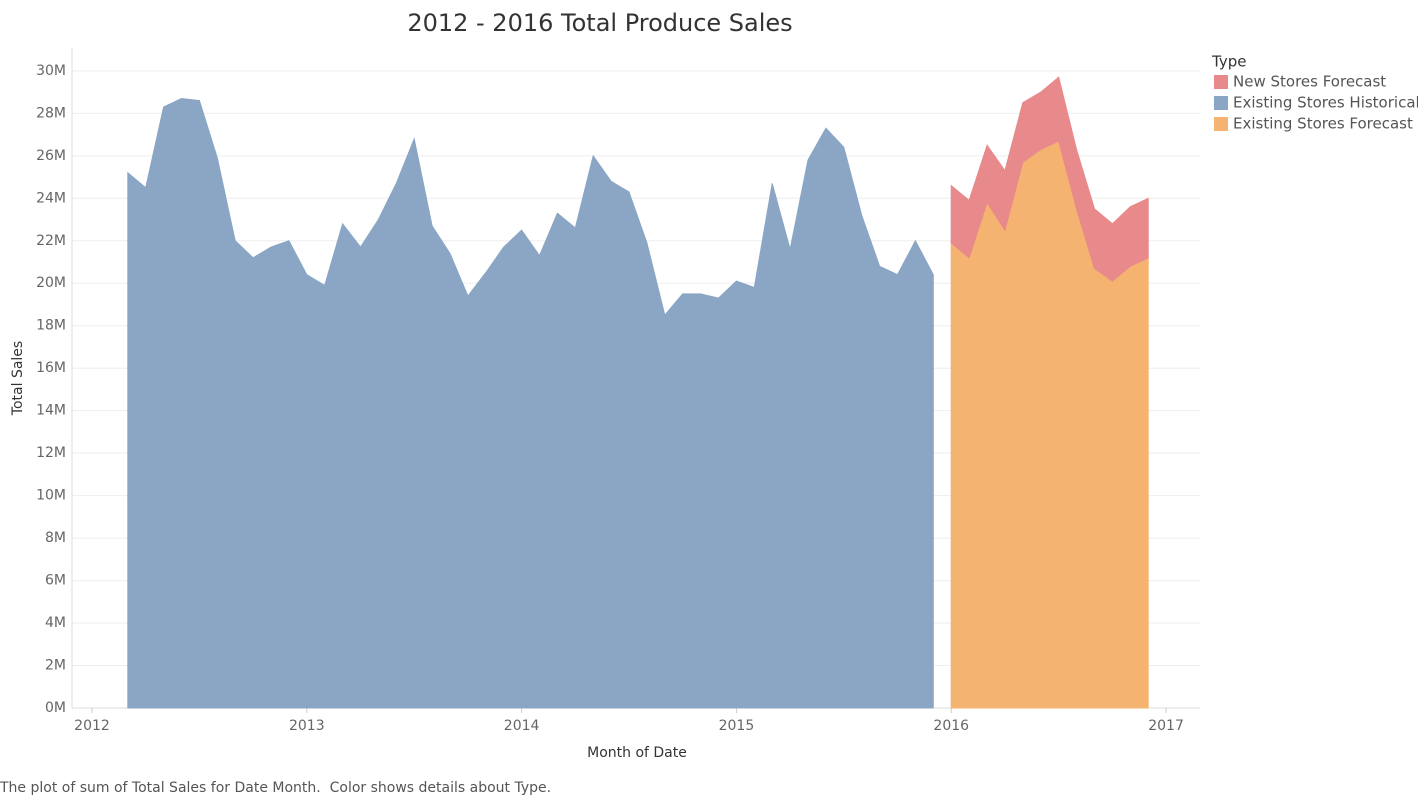 The image size is (1418, 800). Describe the element at coordinates (18, 378) in the screenshot. I see `y-axis-label: Total Sales` at that location.